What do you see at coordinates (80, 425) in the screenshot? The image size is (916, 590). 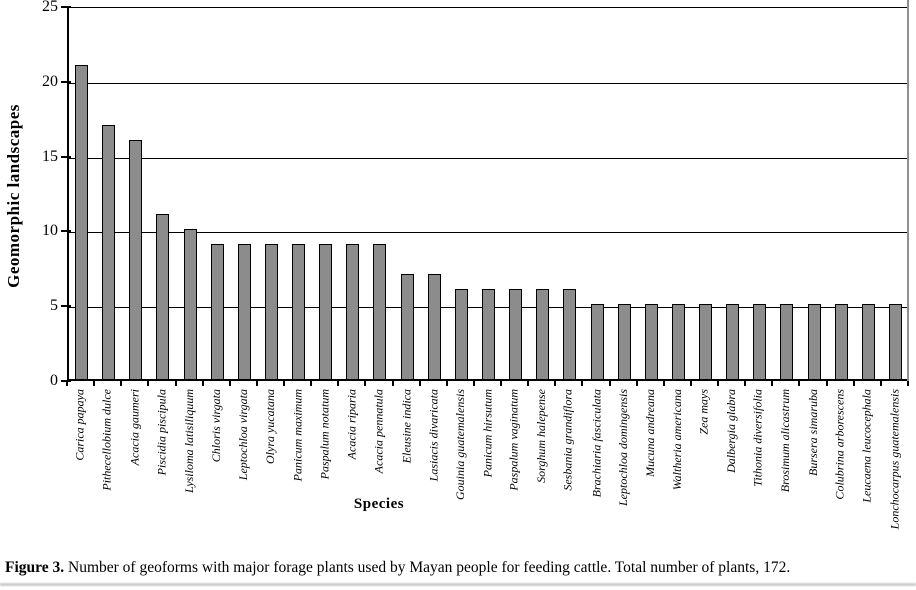 I see `x-tick-label-carica-papaya: Carica papaya` at bounding box center [80, 425].